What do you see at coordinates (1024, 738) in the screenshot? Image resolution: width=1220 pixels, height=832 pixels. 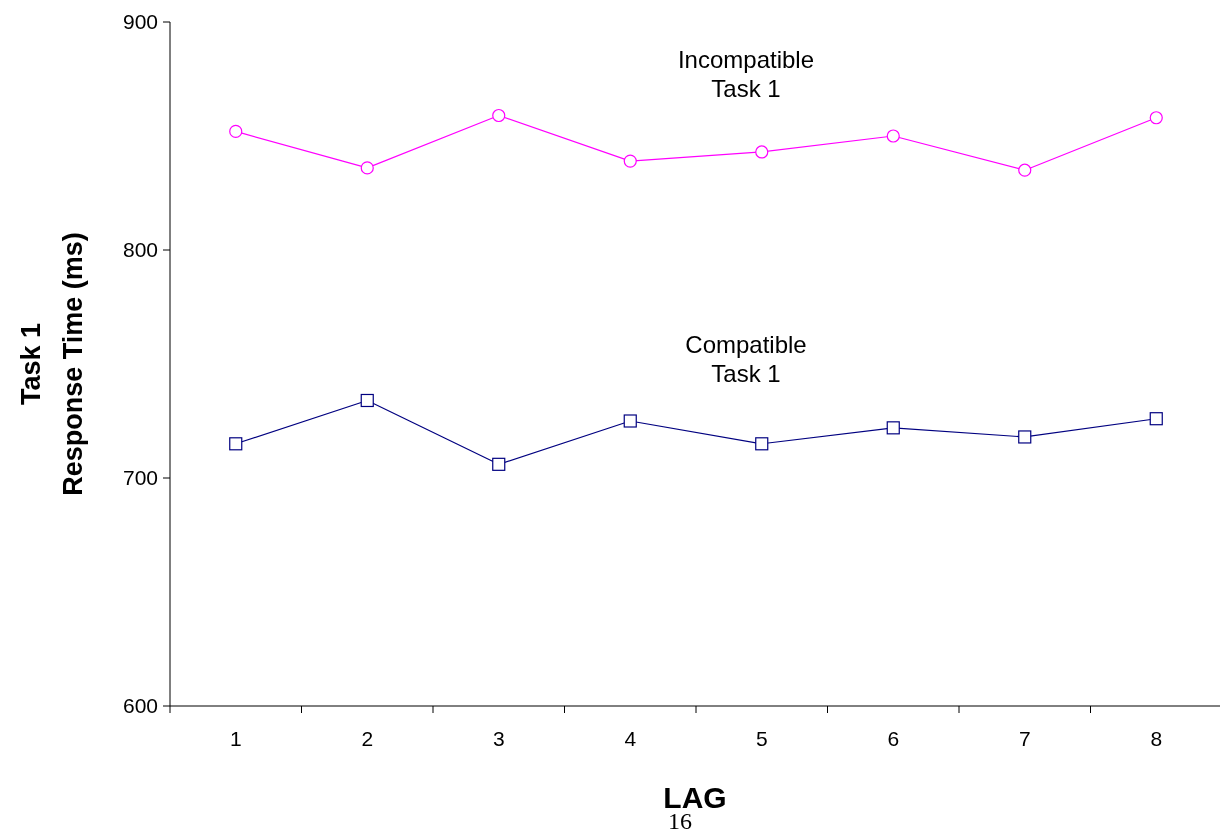 I see `x-tick-label: 7` at bounding box center [1024, 738].